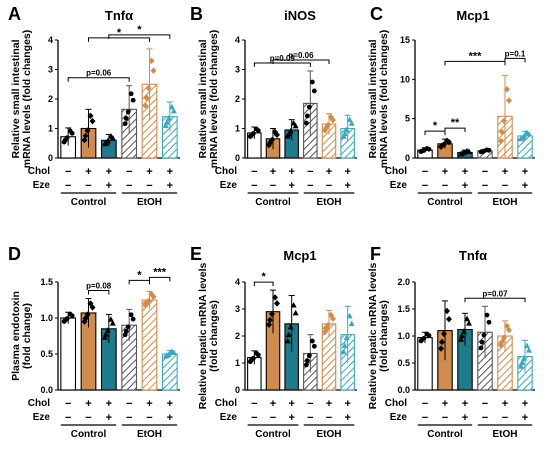  What do you see at coordinates (264, 277) in the screenshot?
I see `significance-label: *` at bounding box center [264, 277].